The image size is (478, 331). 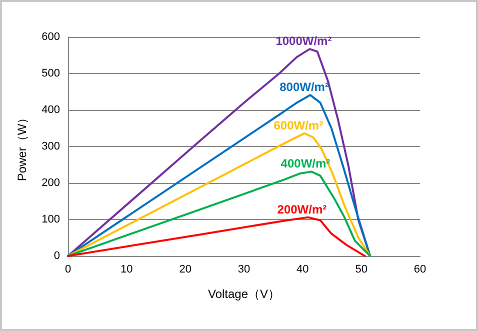 What do you see at coordinates (361, 270) in the screenshot?
I see `x-tick-label: 50` at bounding box center [361, 270].